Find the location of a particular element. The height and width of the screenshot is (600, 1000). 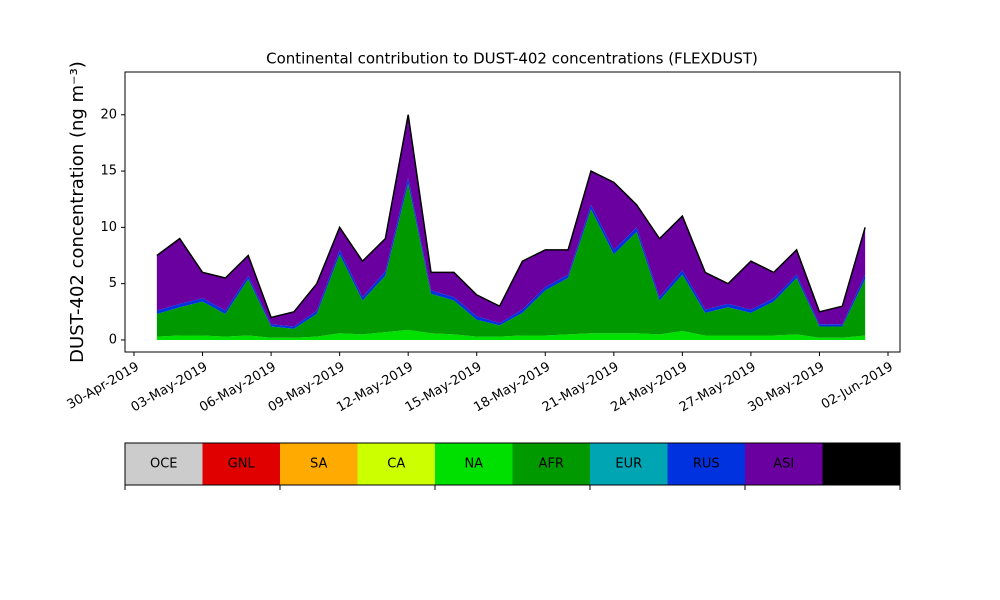

colorbar-label: EUR is located at coordinates (628, 464).